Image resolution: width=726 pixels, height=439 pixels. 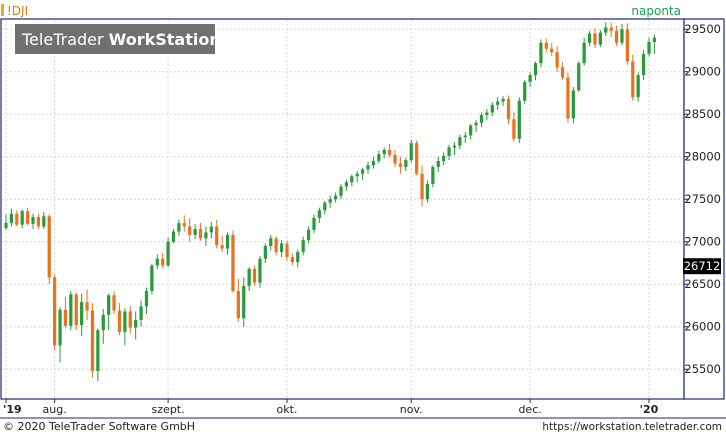 I want to click on price-axis-panel, so click(x=704, y=209).